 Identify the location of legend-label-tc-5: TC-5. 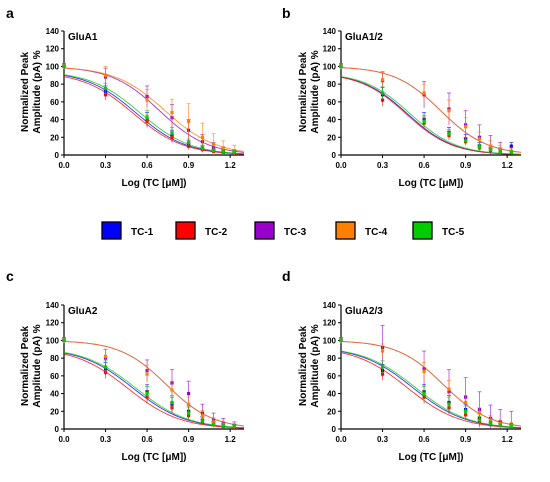
(453, 232).